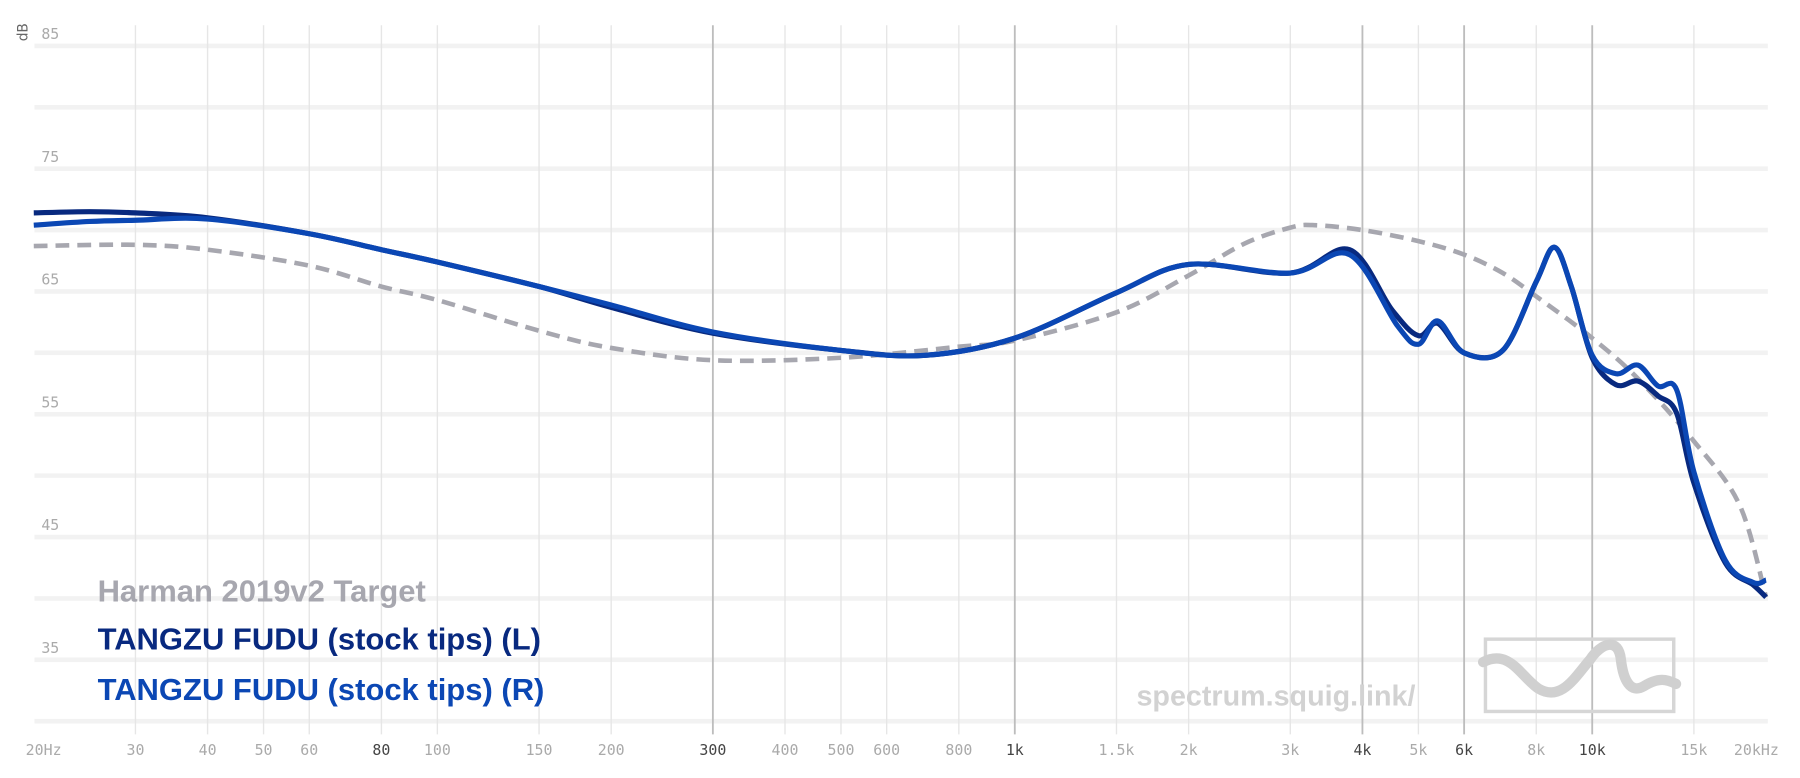 The width and height of the screenshot is (1800, 778). Describe the element at coordinates (44, 750) in the screenshot. I see `x-tick-label: 20Hz` at that location.